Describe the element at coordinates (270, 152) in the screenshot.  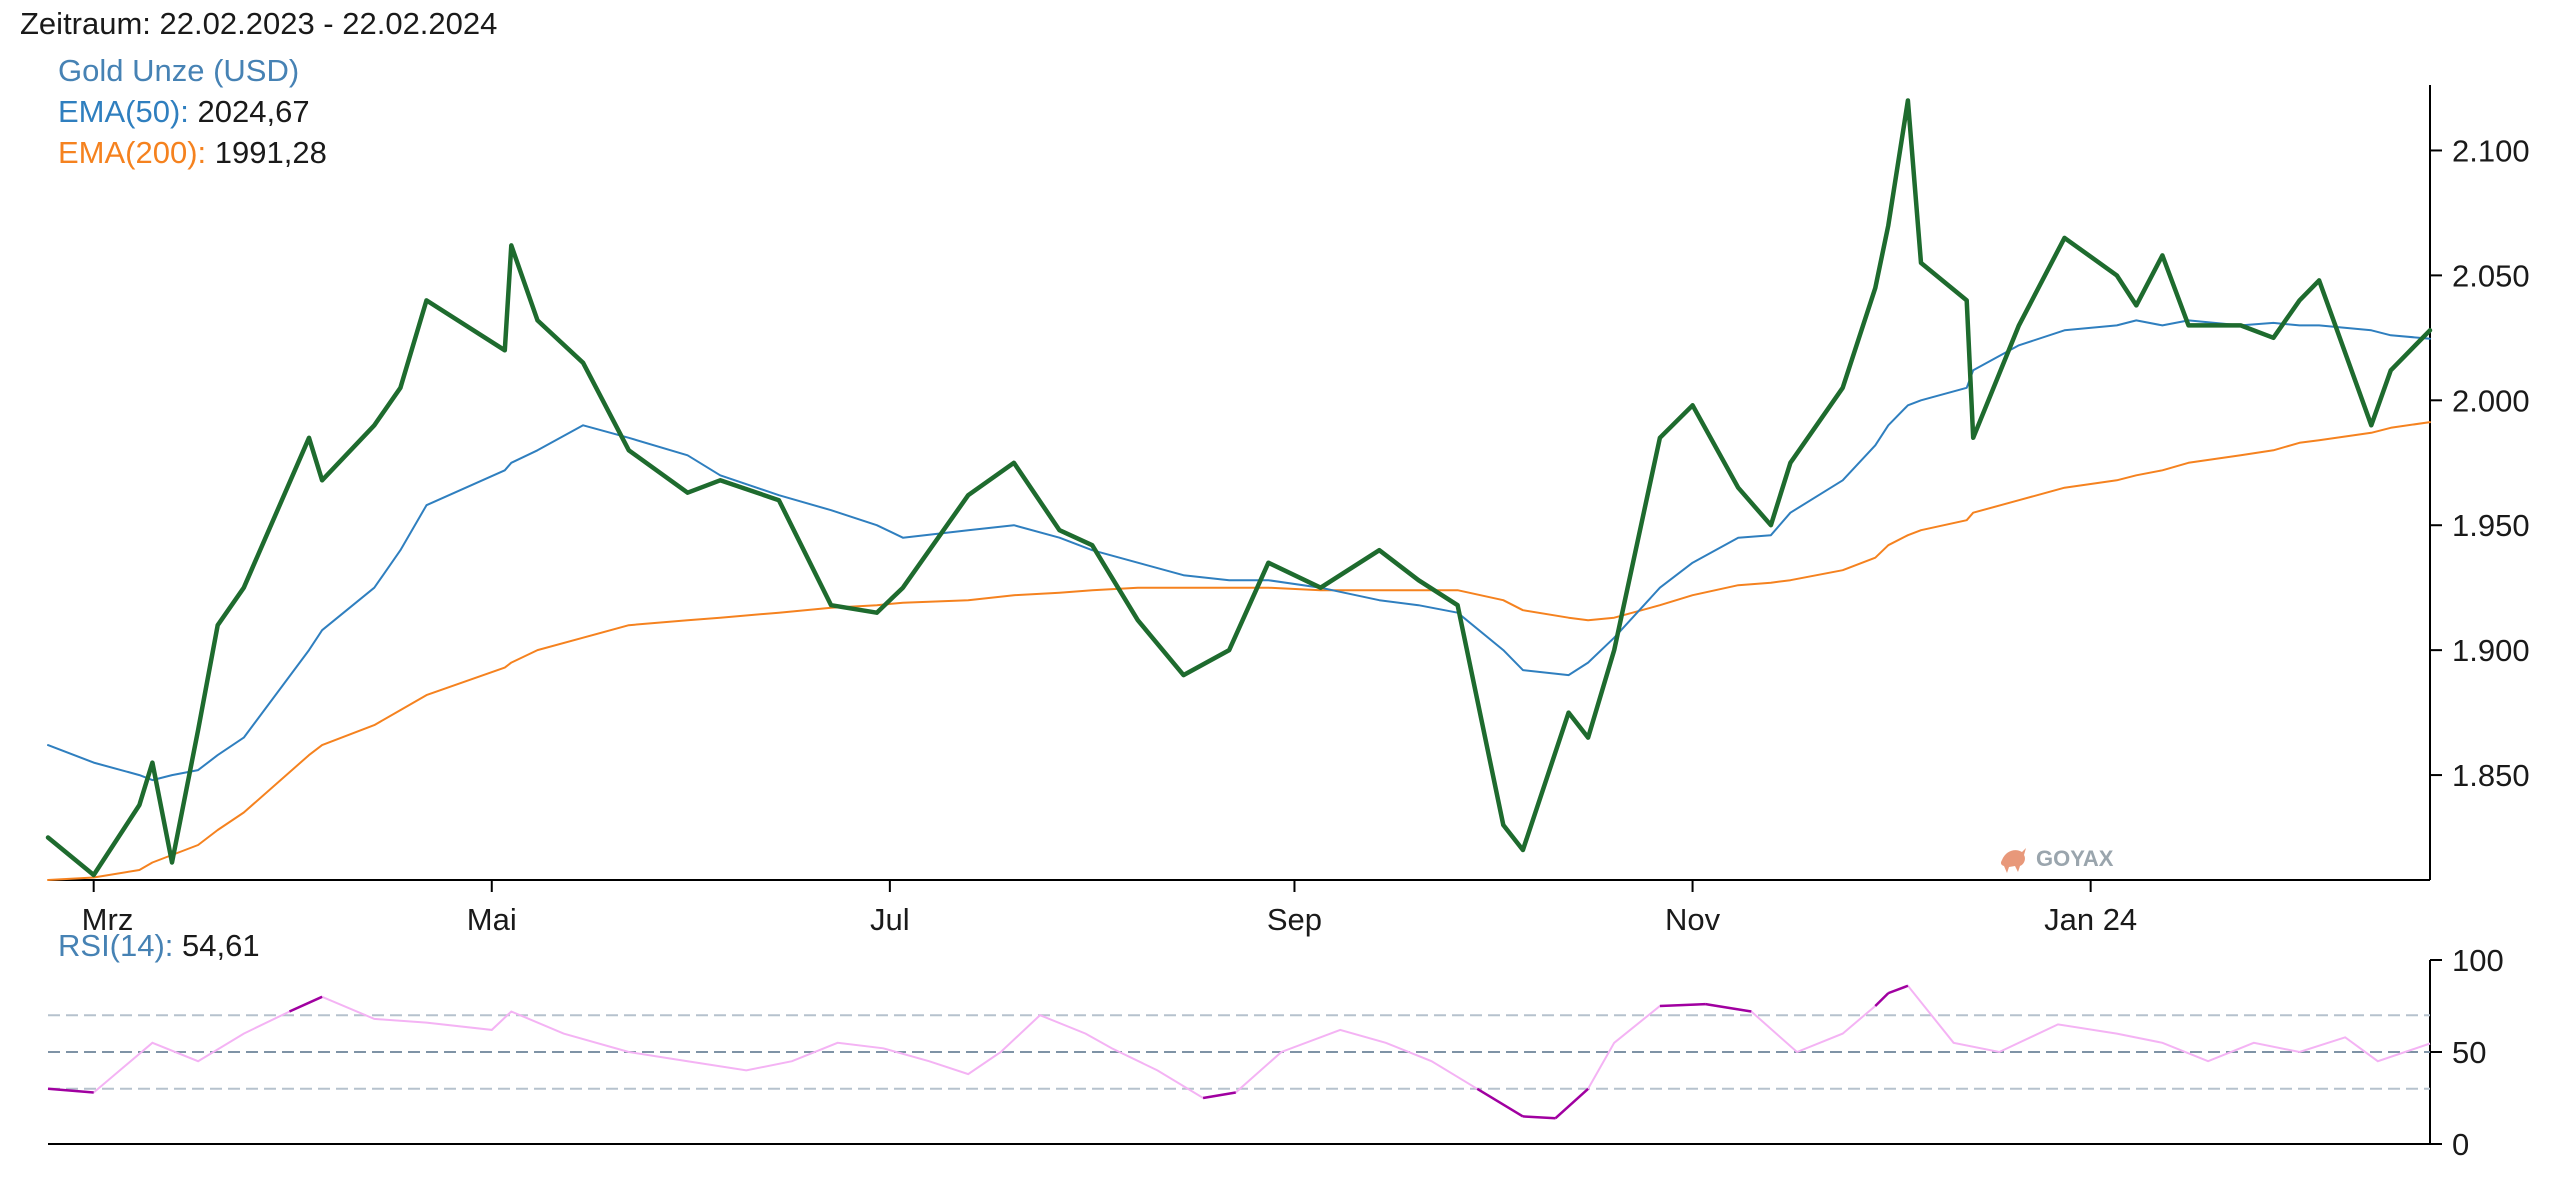
I see `legend-ema200-value: 1991,28` at that location.